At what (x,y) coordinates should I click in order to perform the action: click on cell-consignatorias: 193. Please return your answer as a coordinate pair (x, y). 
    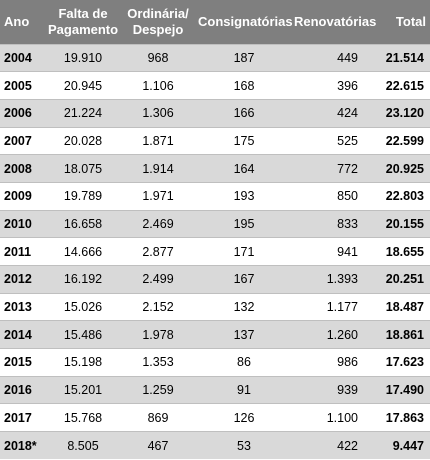
    Looking at the image, I should click on (244, 196).